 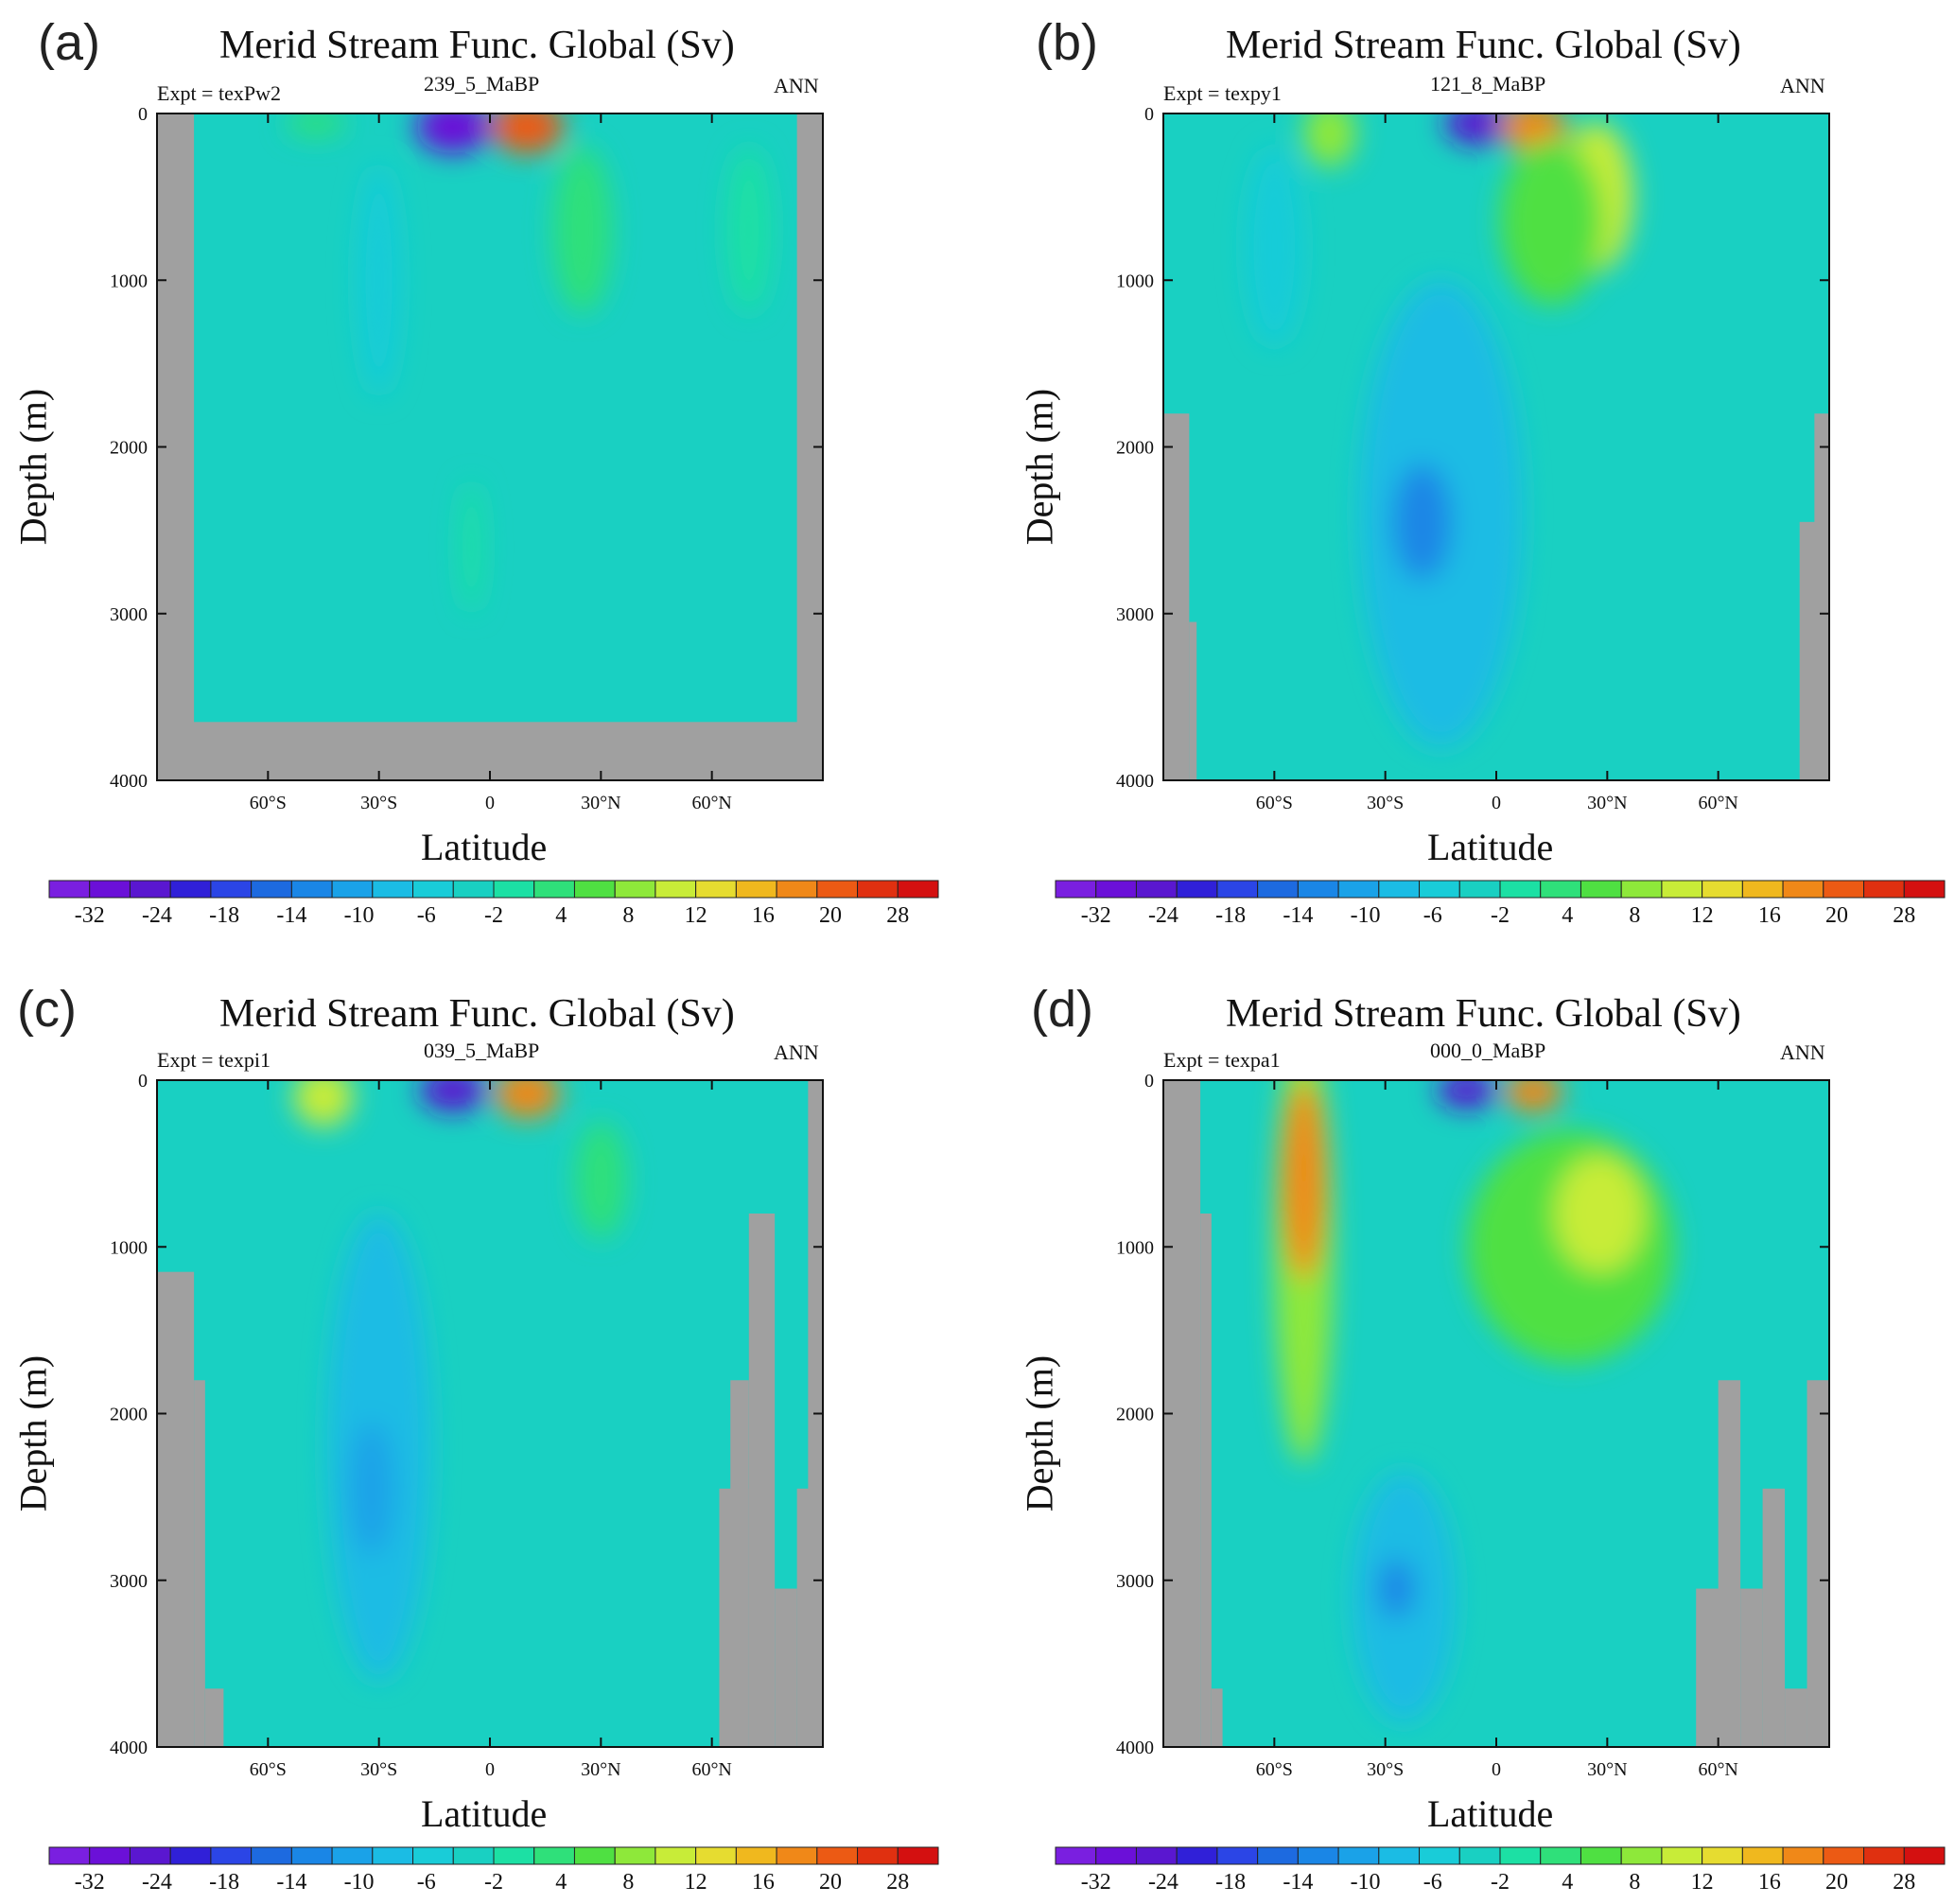 I want to click on x-tick-label: 0, so click(x=490, y=803).